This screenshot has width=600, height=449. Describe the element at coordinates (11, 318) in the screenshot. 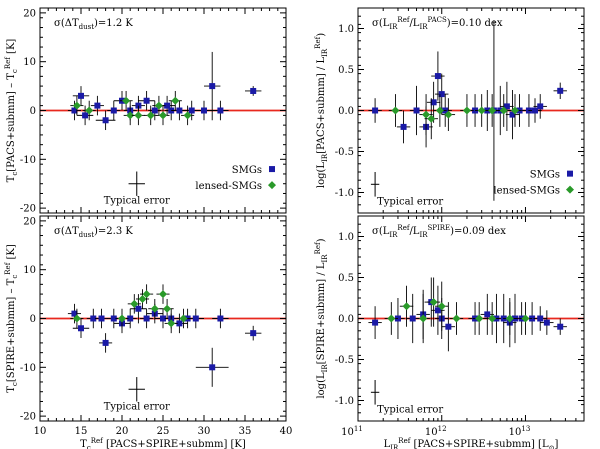

I see `y-axis-label: Tc[SPIRE+submm] – TcRef [K]` at that location.